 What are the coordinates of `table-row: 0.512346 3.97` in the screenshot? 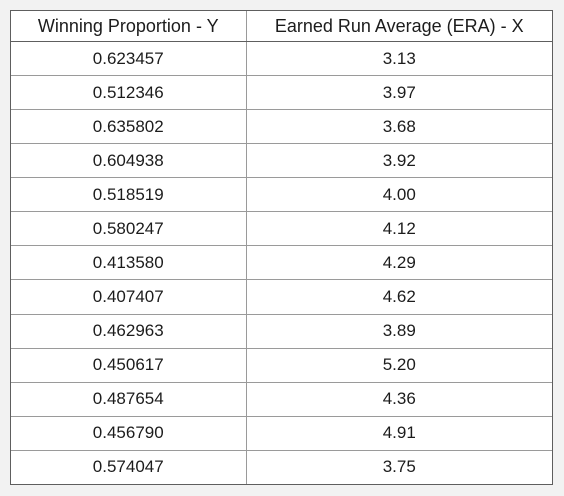 It's located at (281, 93).